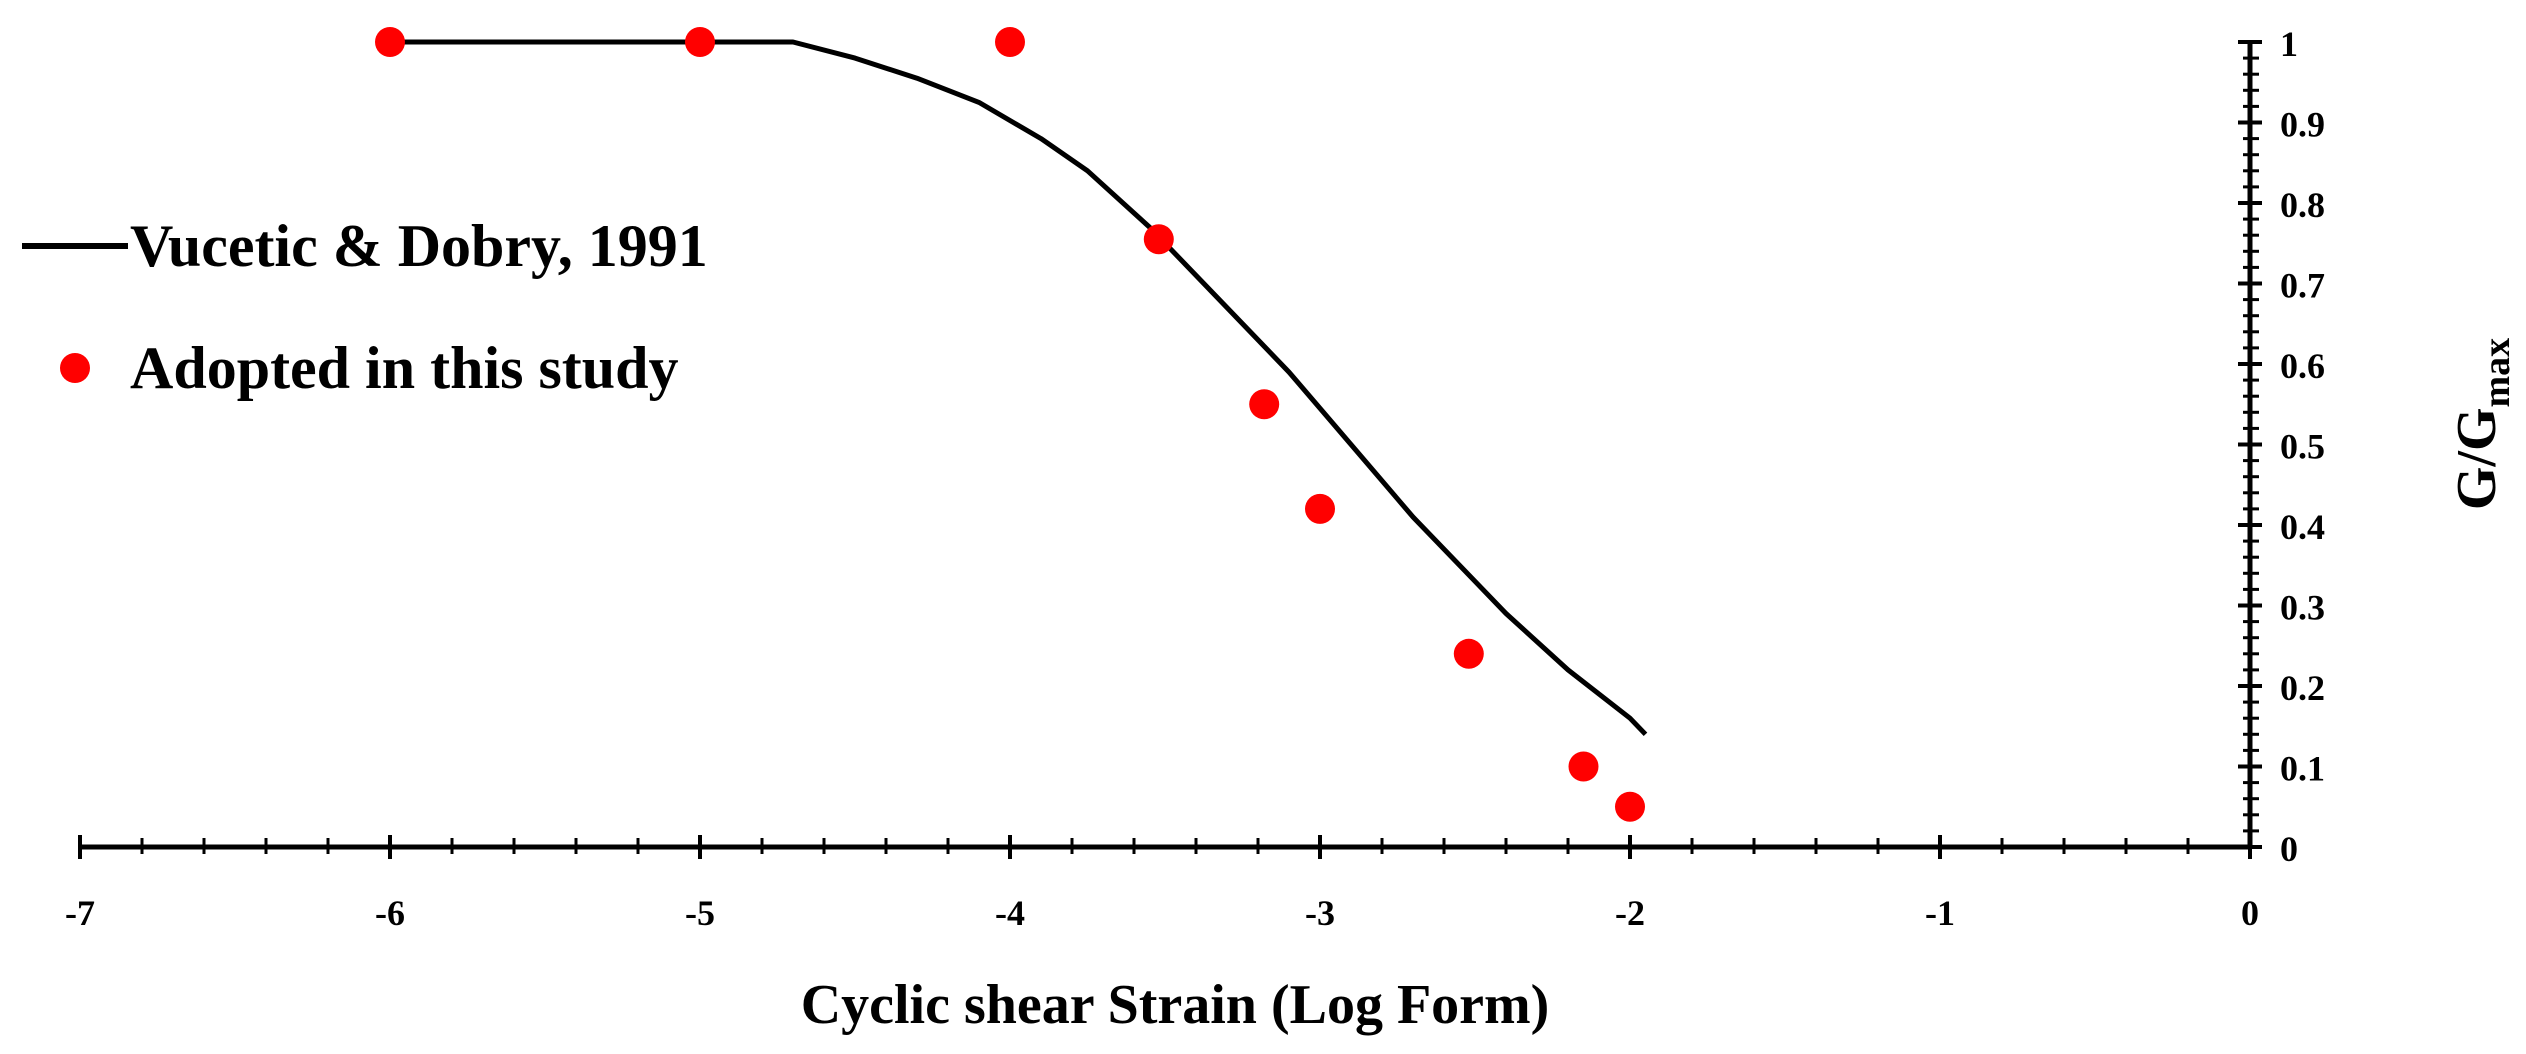 Image resolution: width=2526 pixels, height=1054 pixels. What do you see at coordinates (2302, 366) in the screenshot?
I see `y-tick-label: 0.6` at bounding box center [2302, 366].